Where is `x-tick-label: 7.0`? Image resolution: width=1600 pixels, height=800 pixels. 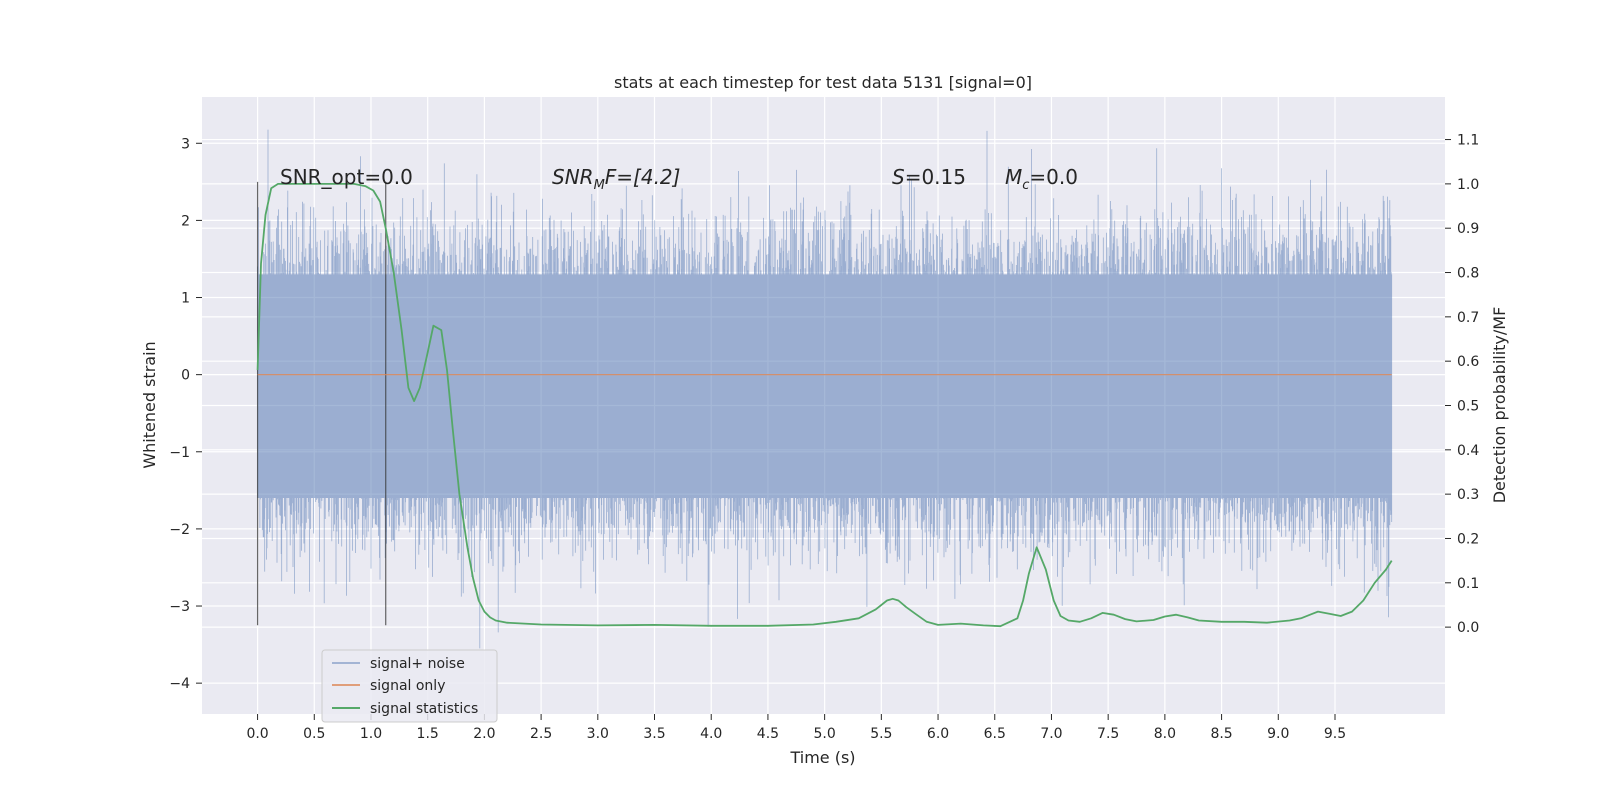 x-tick-label: 7.0 is located at coordinates (1051, 734).